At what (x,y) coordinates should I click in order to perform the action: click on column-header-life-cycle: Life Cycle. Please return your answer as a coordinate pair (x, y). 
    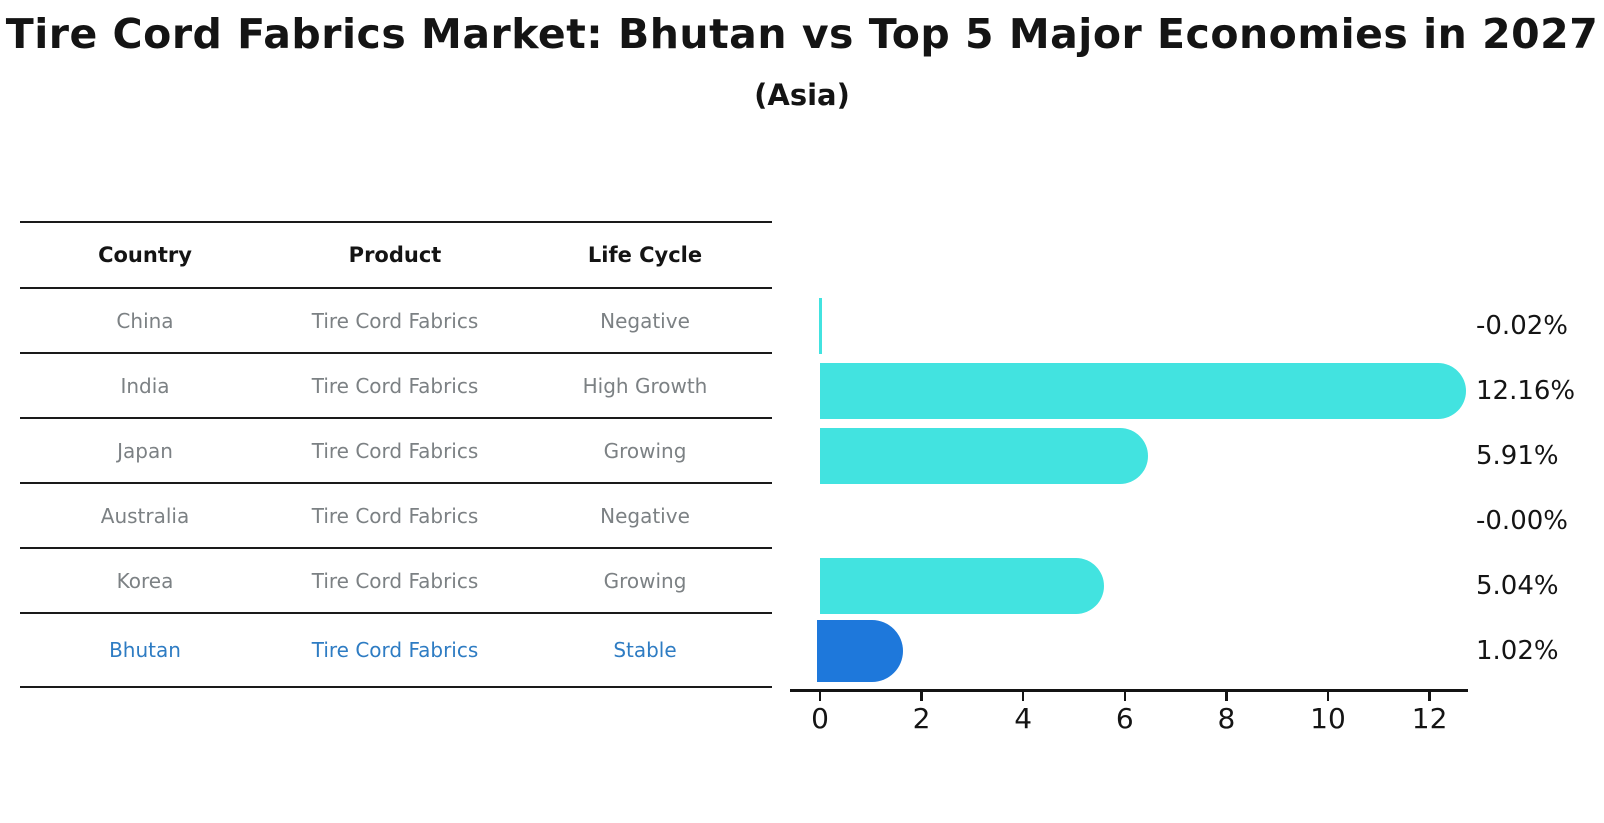
    Looking at the image, I should click on (645, 255).